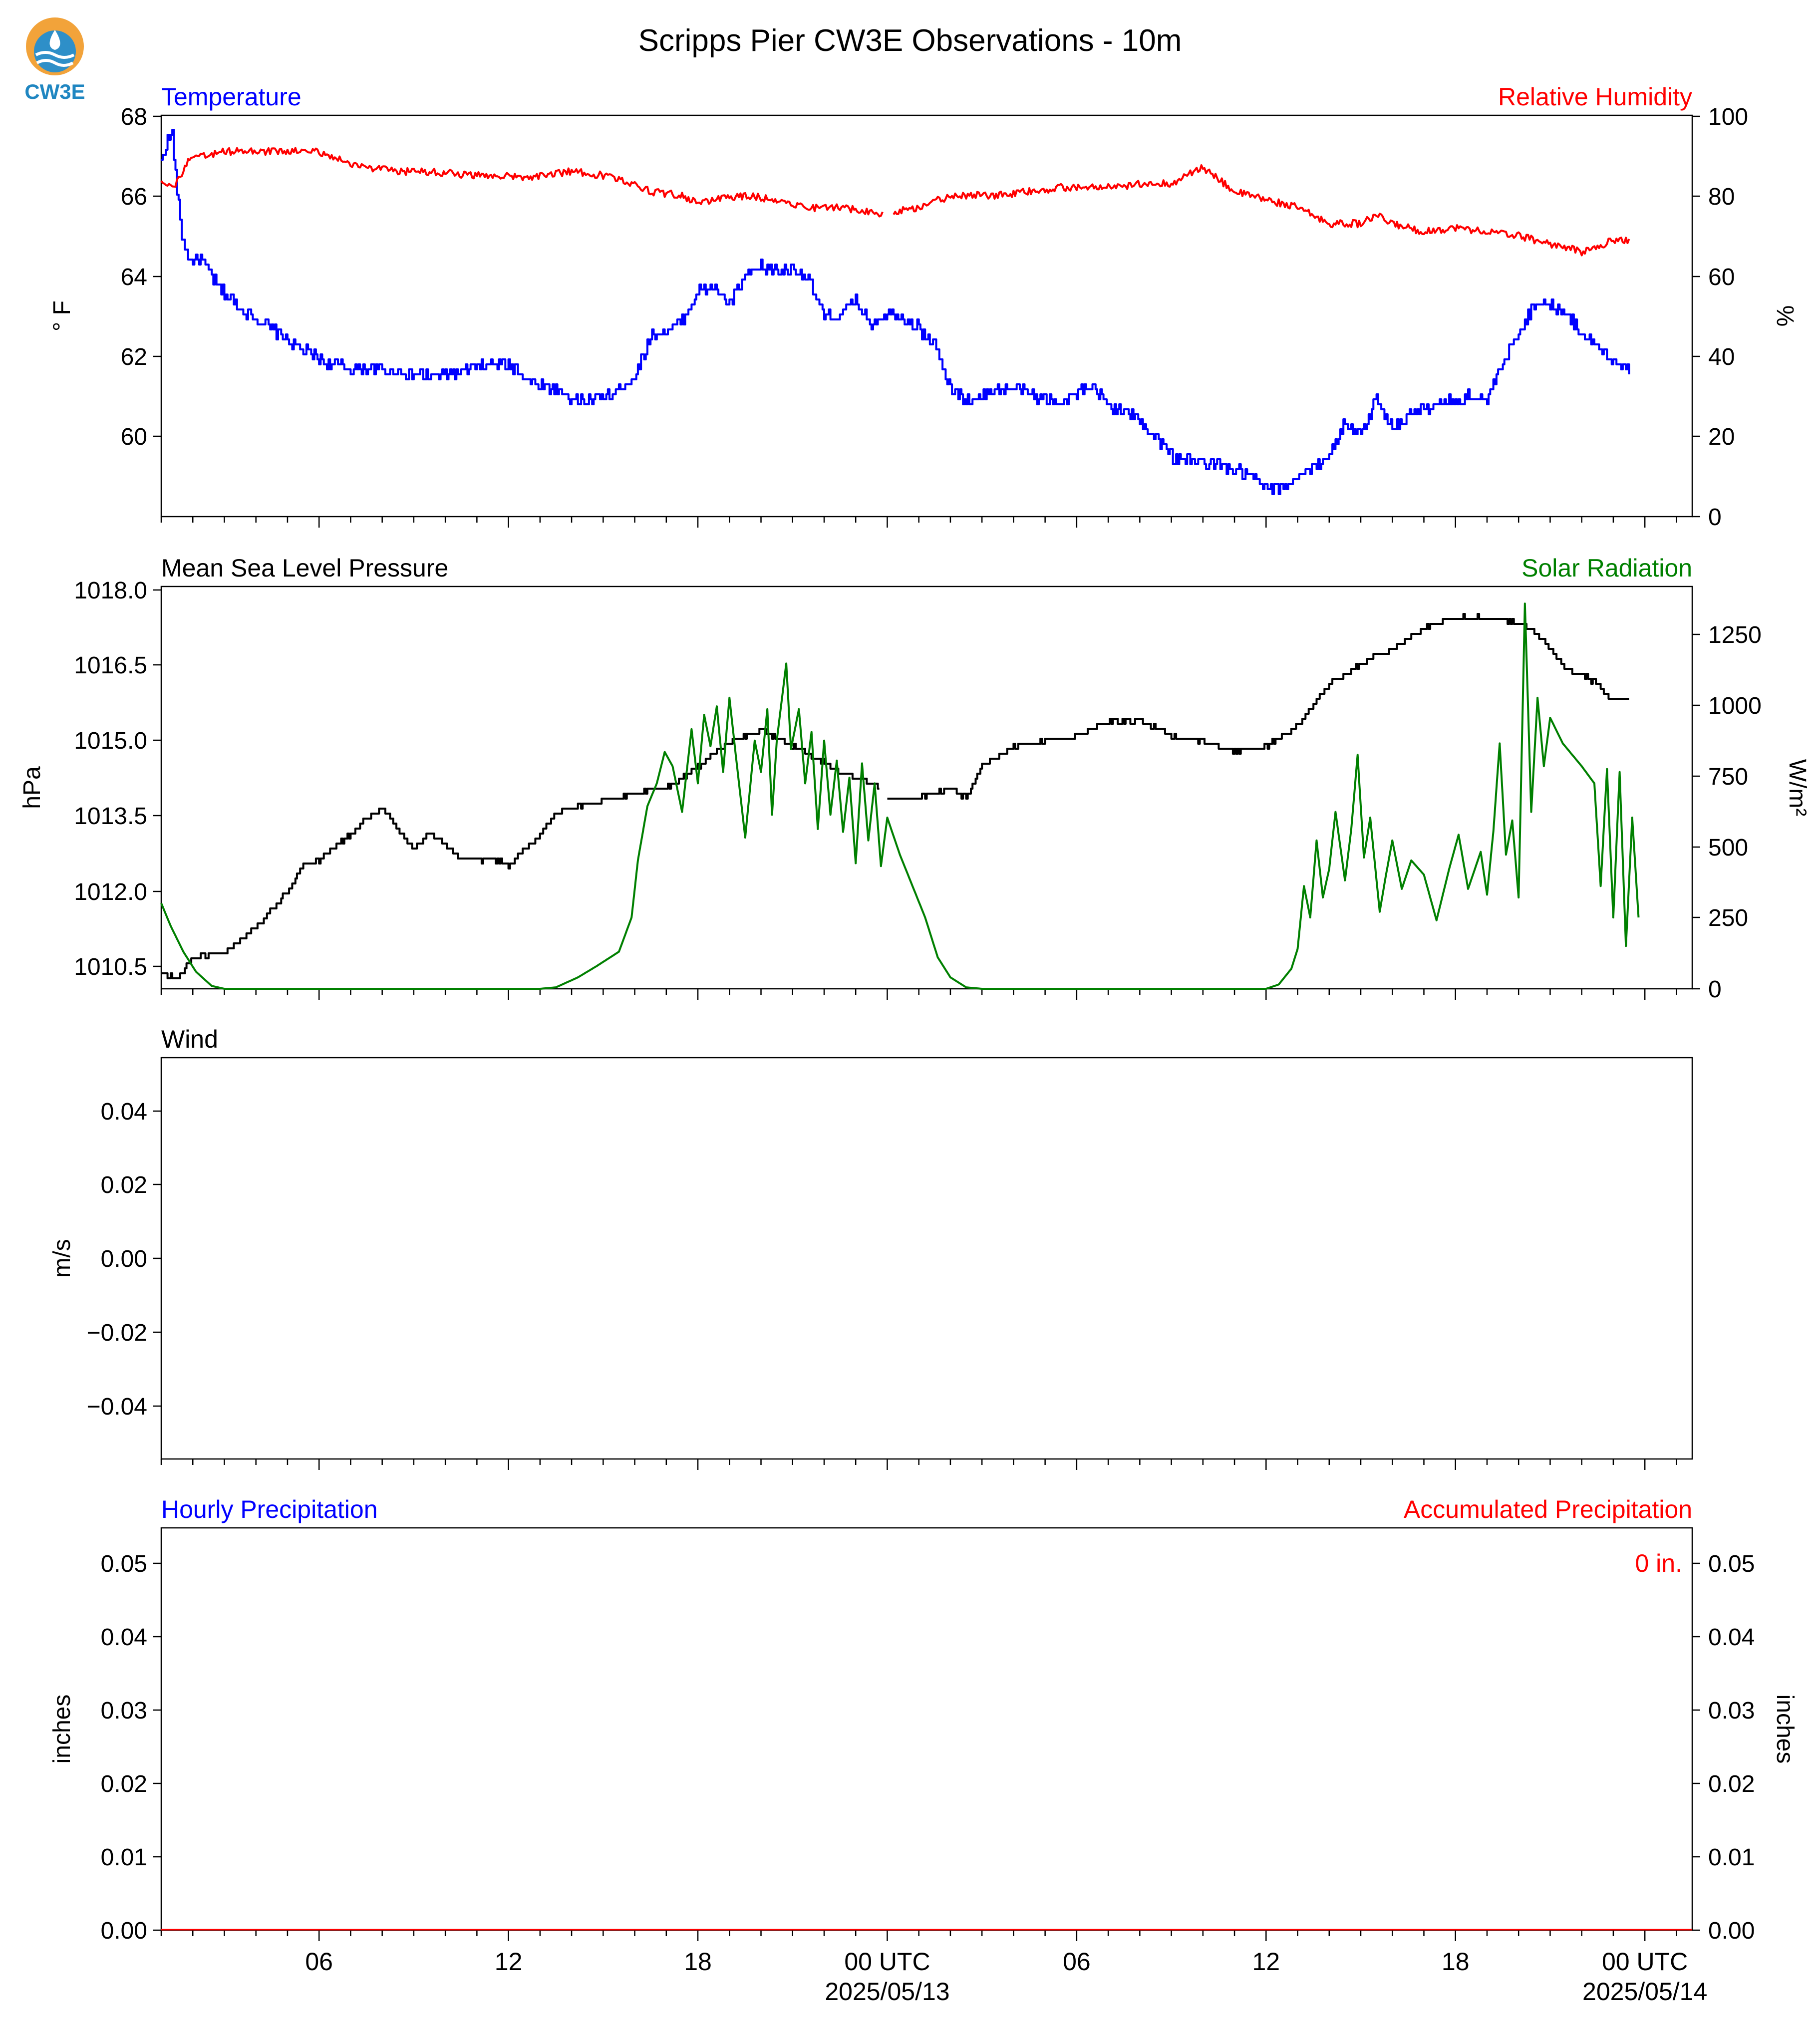  What do you see at coordinates (110, 816) in the screenshot?
I see `y-tick-label: 1013.5` at bounding box center [110, 816].